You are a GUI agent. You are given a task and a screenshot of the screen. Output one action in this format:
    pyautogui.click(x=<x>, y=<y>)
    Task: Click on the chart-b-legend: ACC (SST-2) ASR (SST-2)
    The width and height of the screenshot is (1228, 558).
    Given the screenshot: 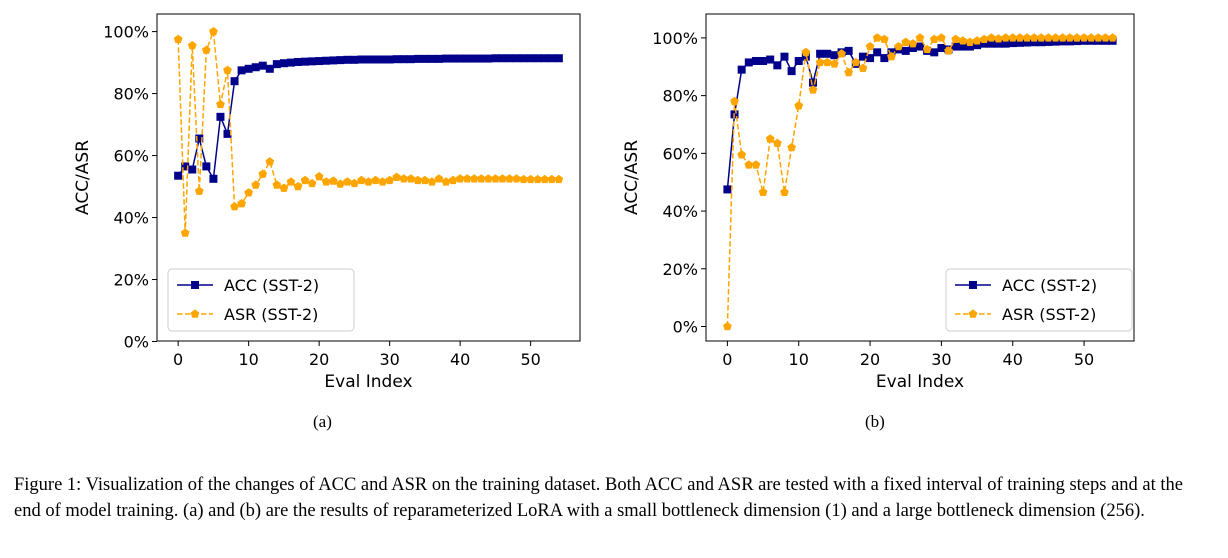 What is the action you would take?
    pyautogui.click(x=1039, y=300)
    